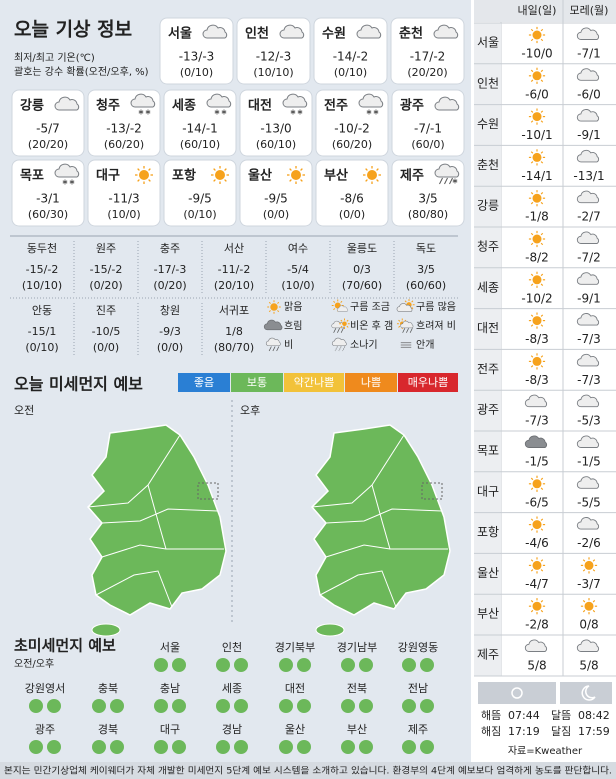 The image size is (616, 779). I want to click on legend-label: 맑음, so click(293, 307).